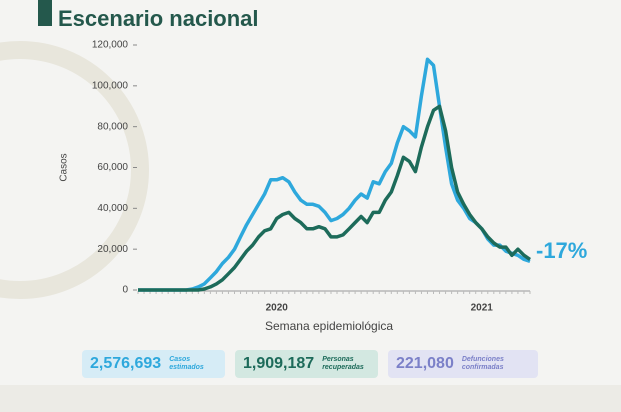  Describe the element at coordinates (110, 85) in the screenshot. I see `y-tick-label: 100,000` at that location.